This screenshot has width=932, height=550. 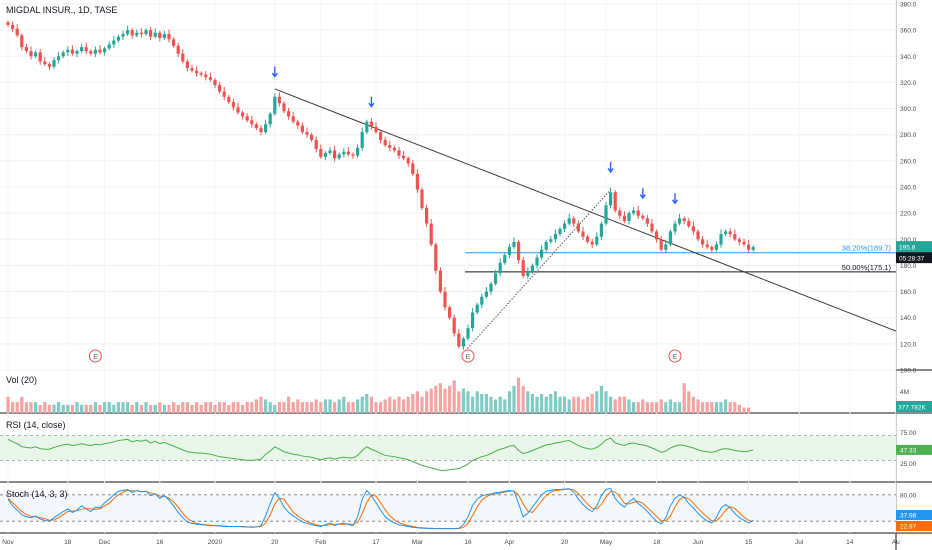 What do you see at coordinates (378, 395) in the screenshot?
I see `volume-panel` at bounding box center [378, 395].